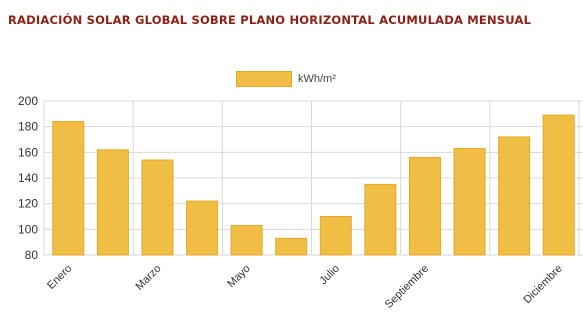  I want to click on x-tick-label: Enero, so click(59, 277).